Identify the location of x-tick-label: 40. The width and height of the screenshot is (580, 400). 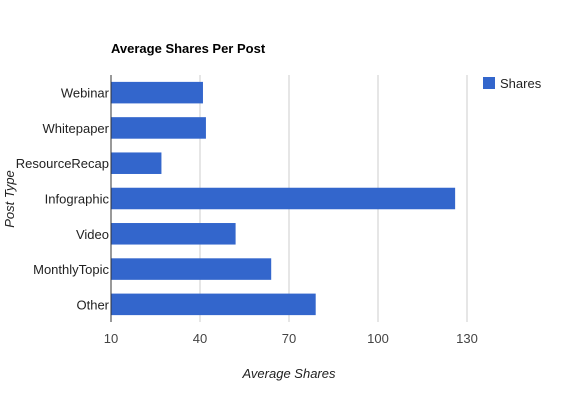
(200, 338).